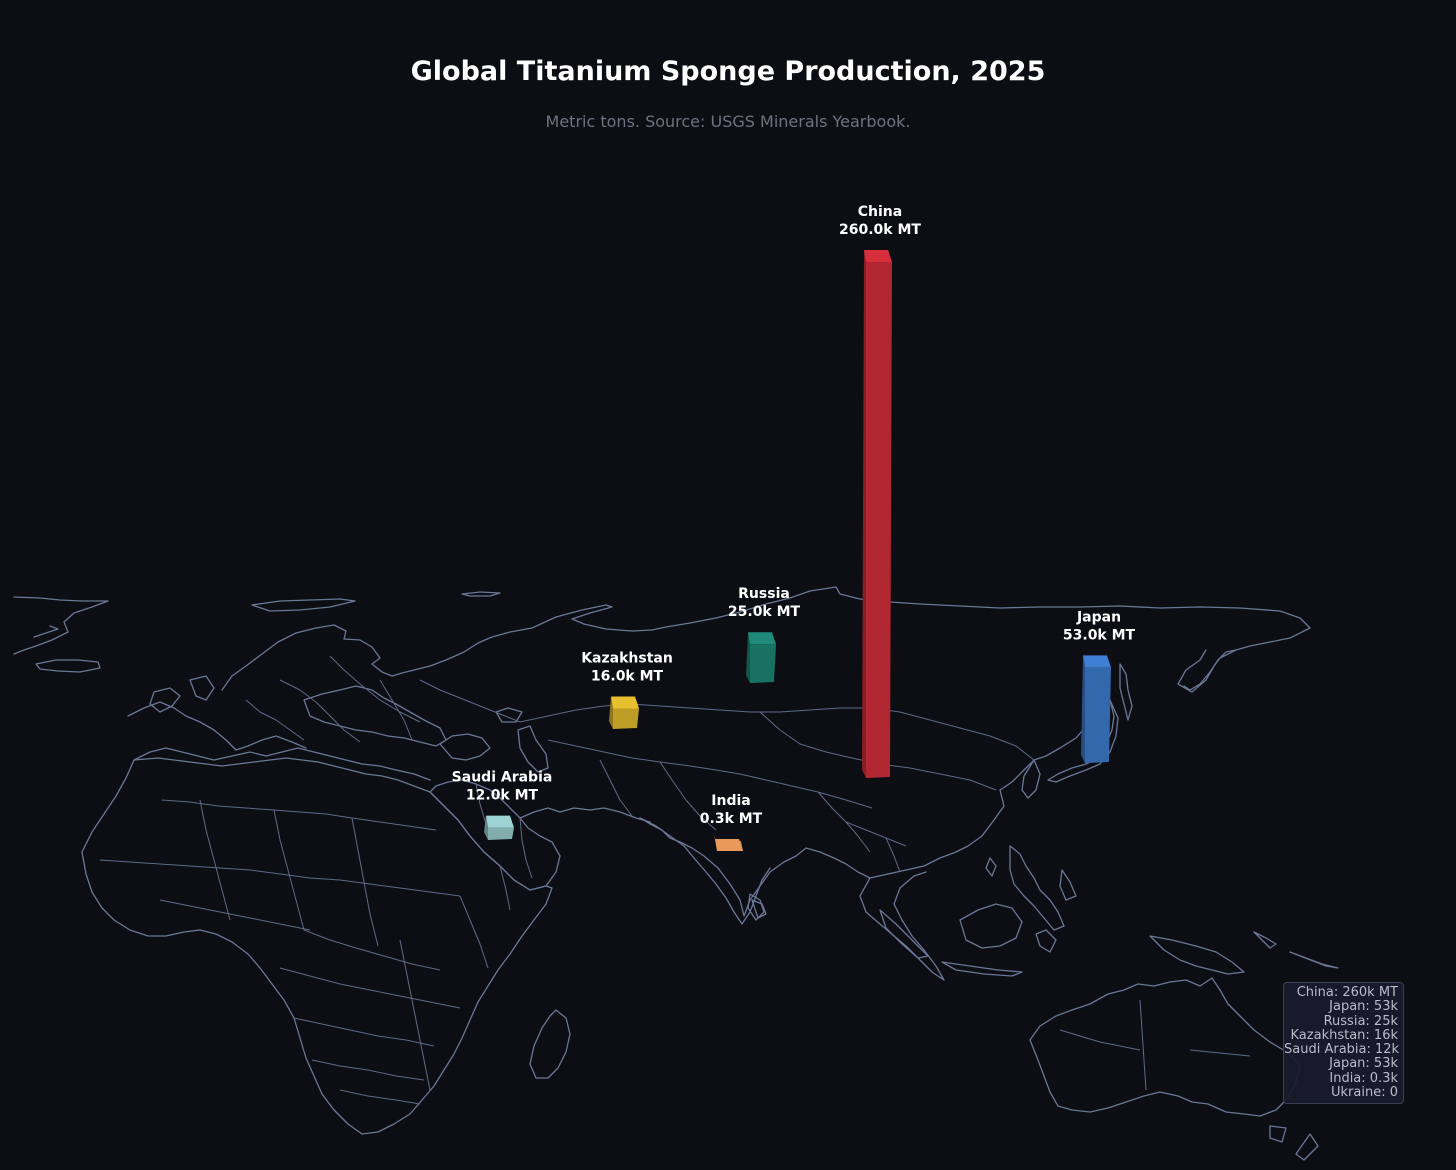 This screenshot has width=1456, height=1170. What do you see at coordinates (731, 819) in the screenshot?
I see `bar-value-label: 0.3k MT` at bounding box center [731, 819].